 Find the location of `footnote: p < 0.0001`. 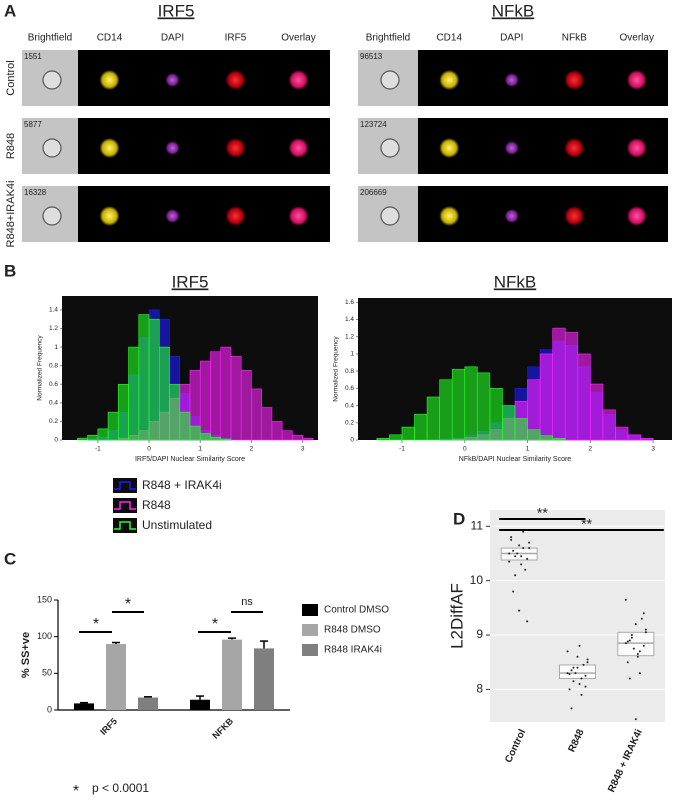

footnote: p < 0.0001 is located at coordinates (120, 788).